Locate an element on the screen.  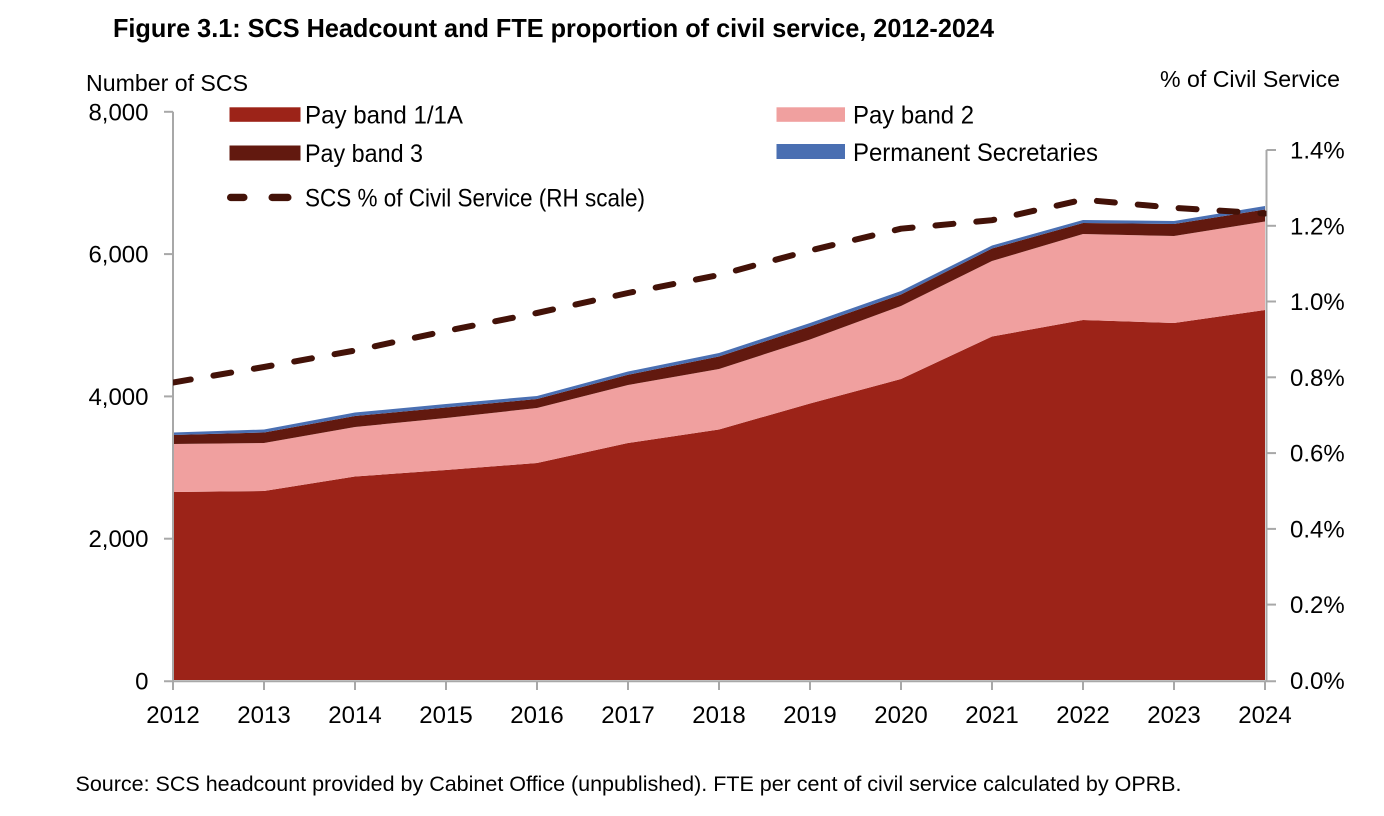
svg-text: 2014 is located at coordinates (354, 715).